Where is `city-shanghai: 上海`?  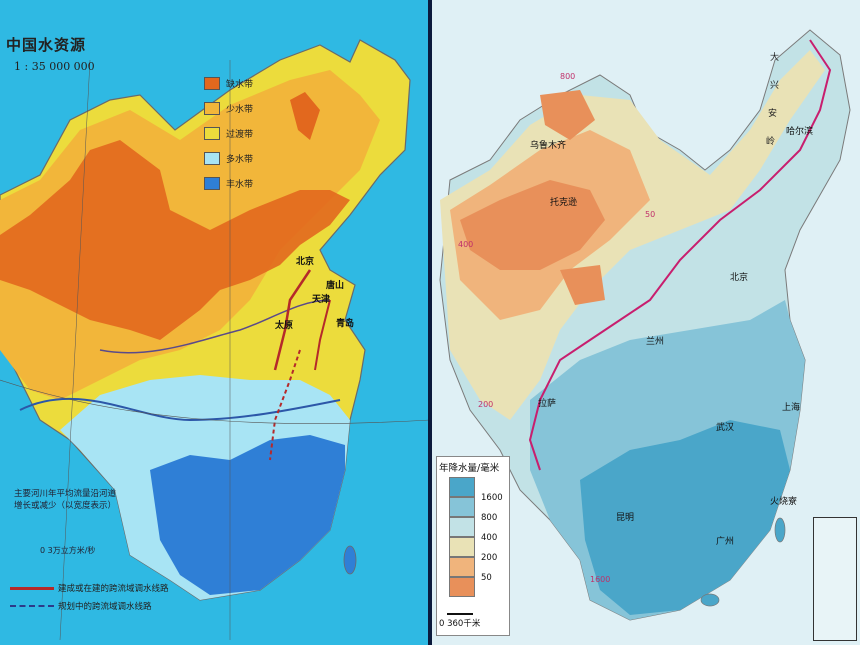
city-shanghai: 上海 is located at coordinates (791, 408).